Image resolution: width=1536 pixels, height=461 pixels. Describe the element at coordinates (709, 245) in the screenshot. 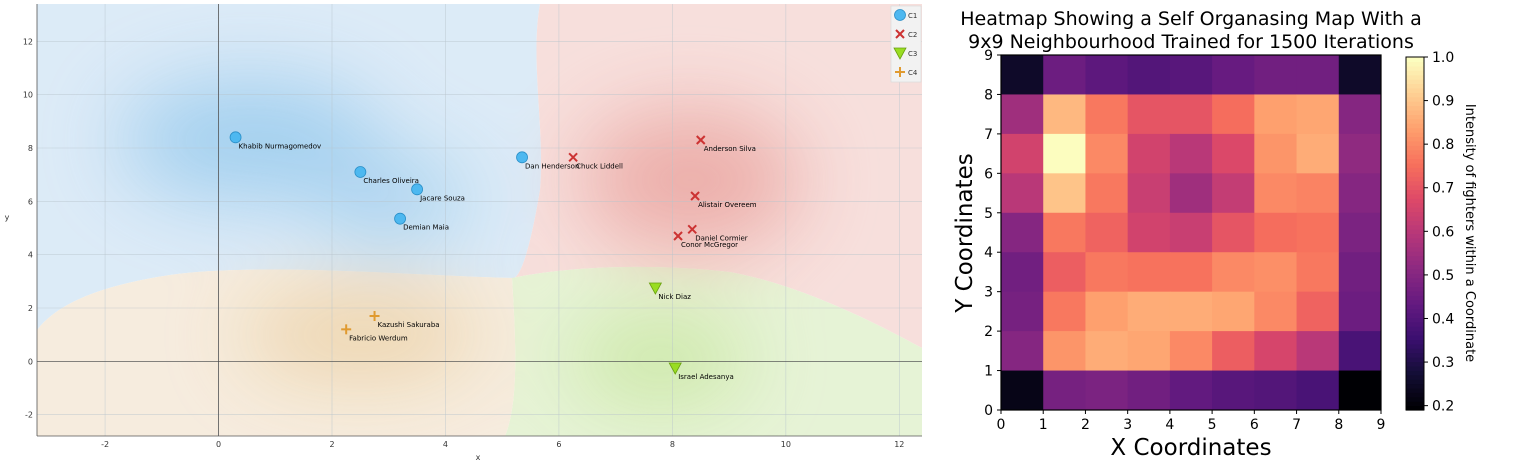

I see `point-label: Conor McGregor` at that location.